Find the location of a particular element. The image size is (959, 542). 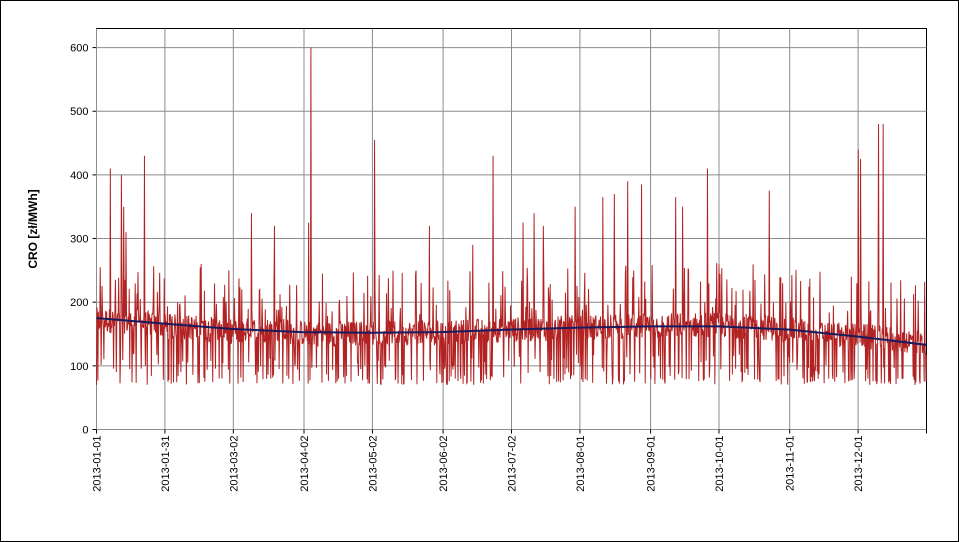

y-tick-label: 300 is located at coordinates (79, 240).